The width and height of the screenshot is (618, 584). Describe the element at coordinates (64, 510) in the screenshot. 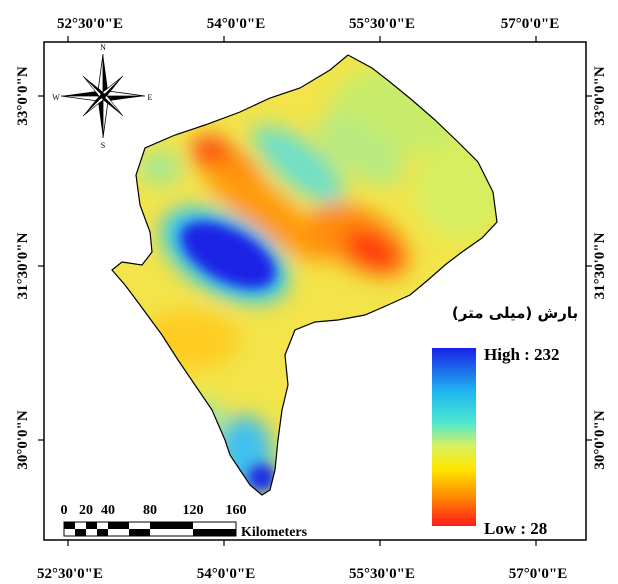

I see `scale-label: 0` at that location.